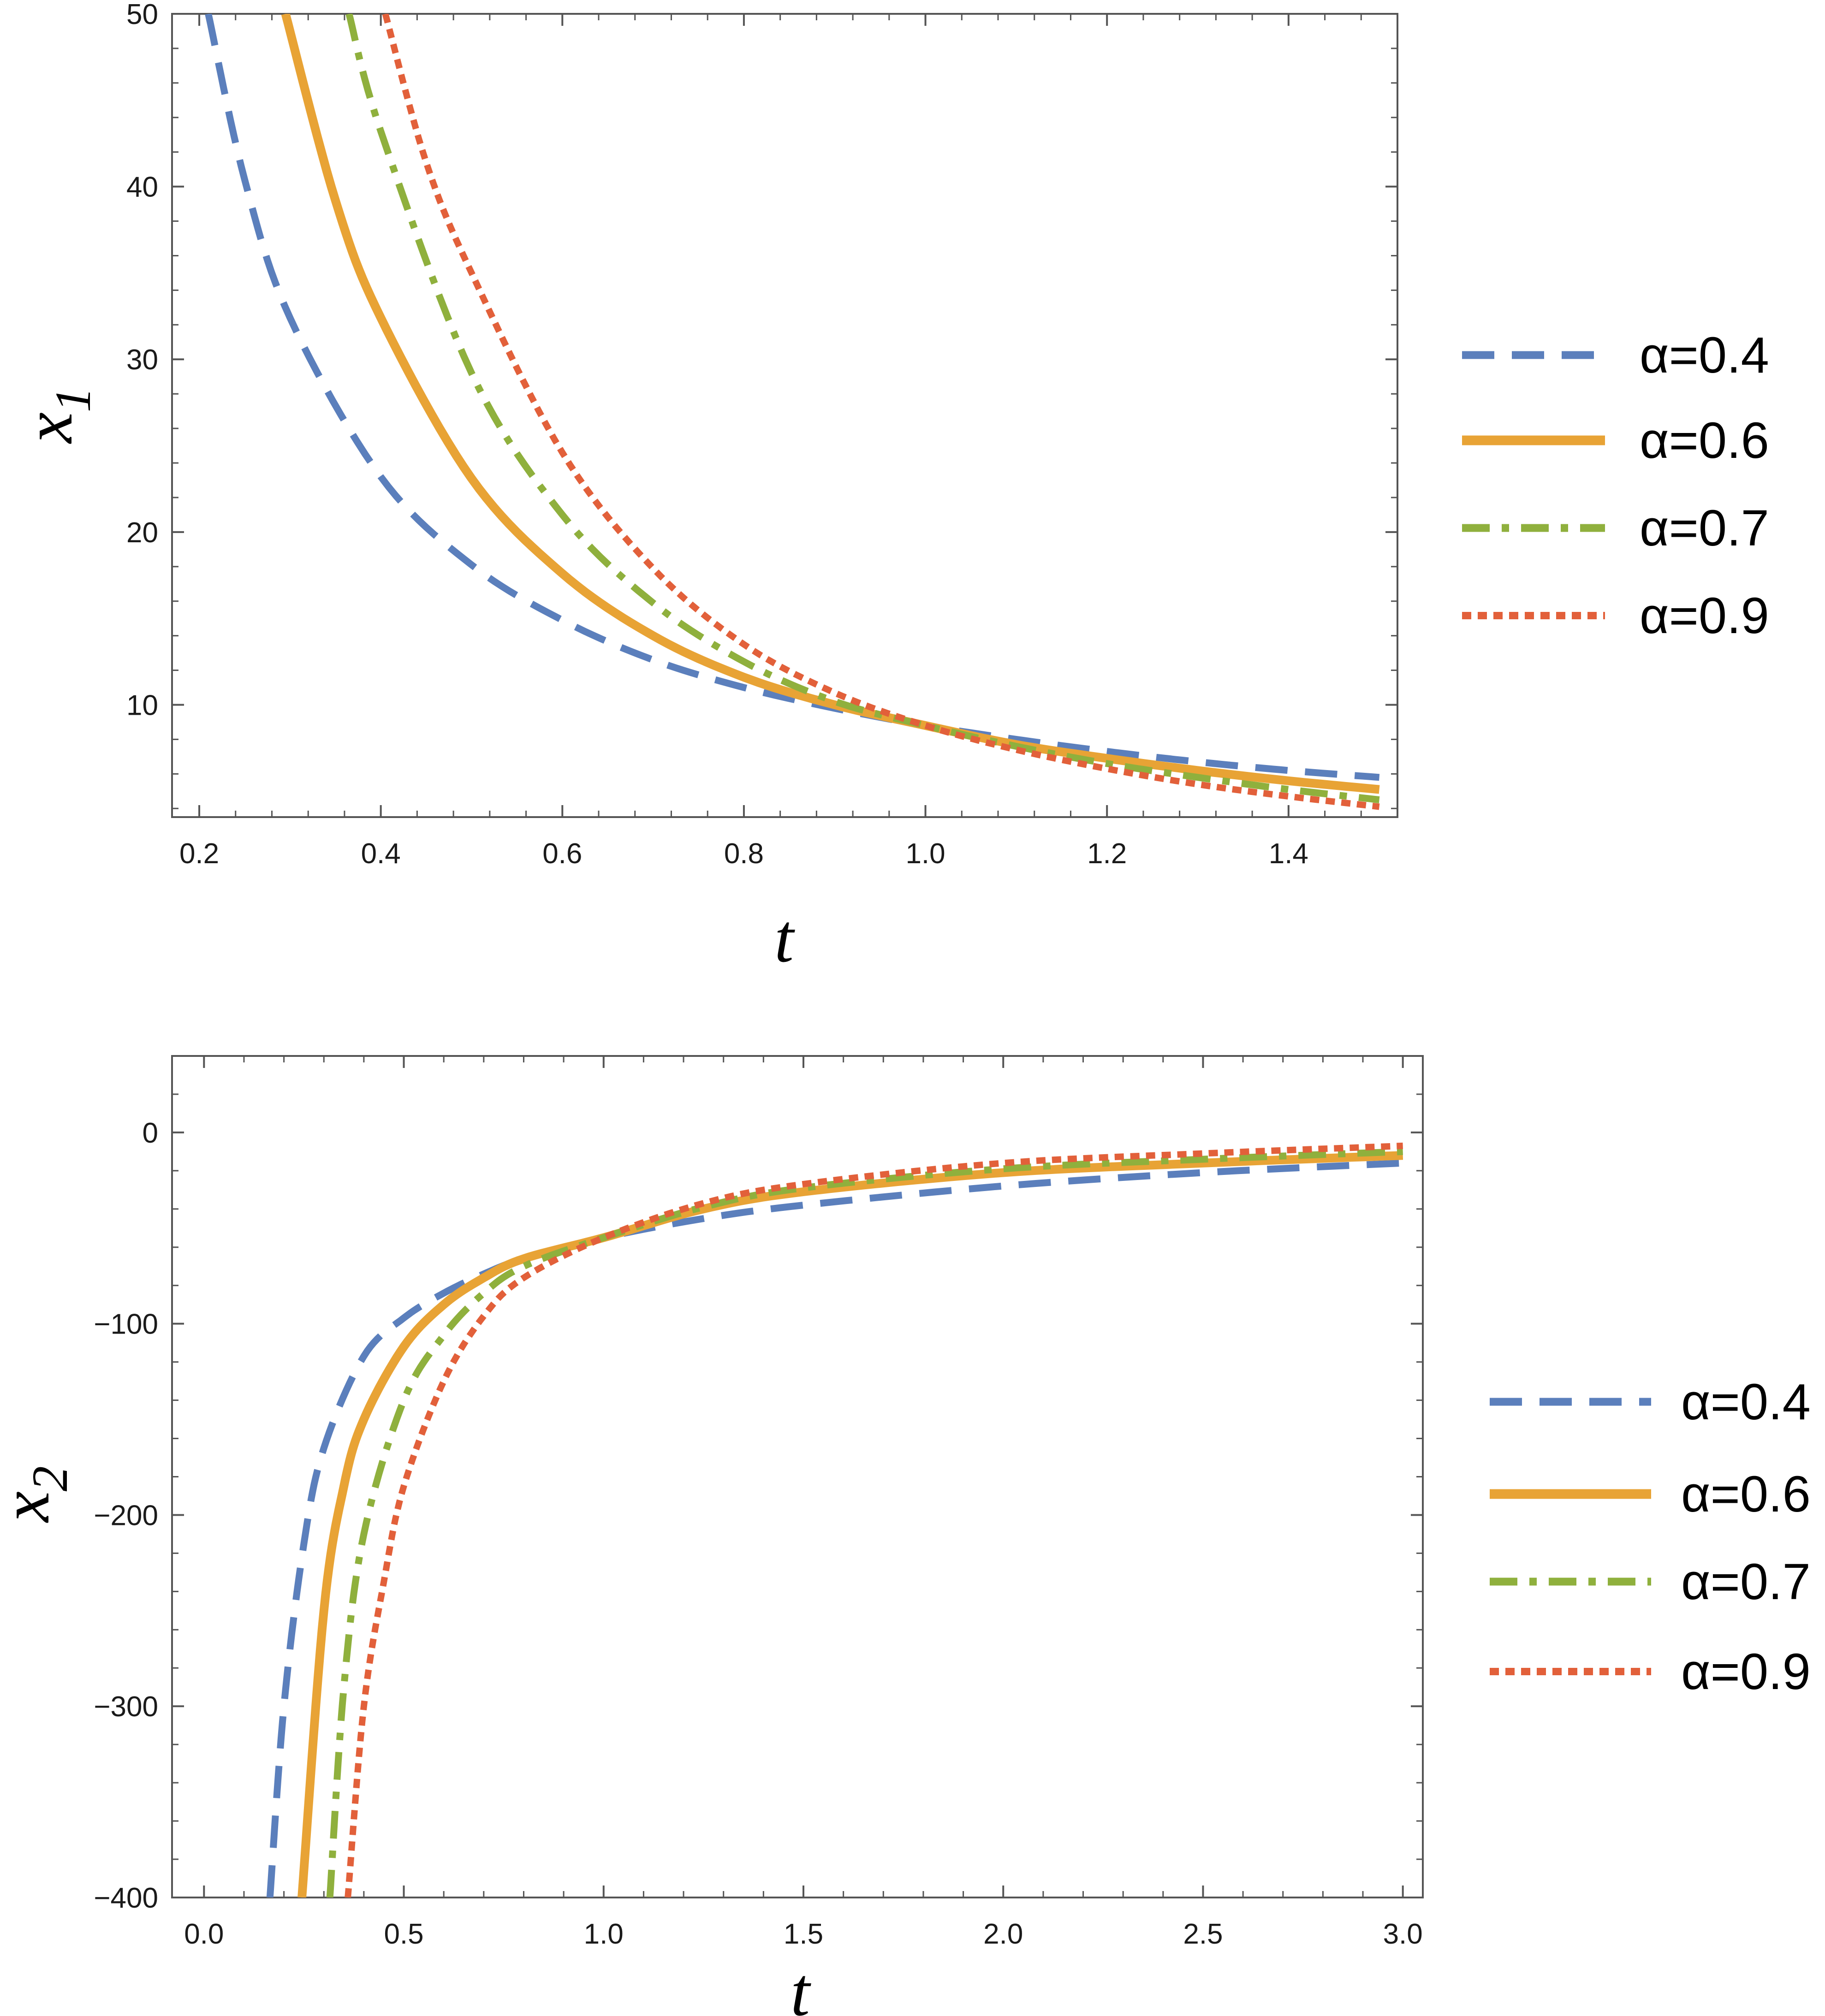 This screenshot has height=2016, width=1825. What do you see at coordinates (126, 1515) in the screenshot?
I see `y-tick-label: −200` at bounding box center [126, 1515].